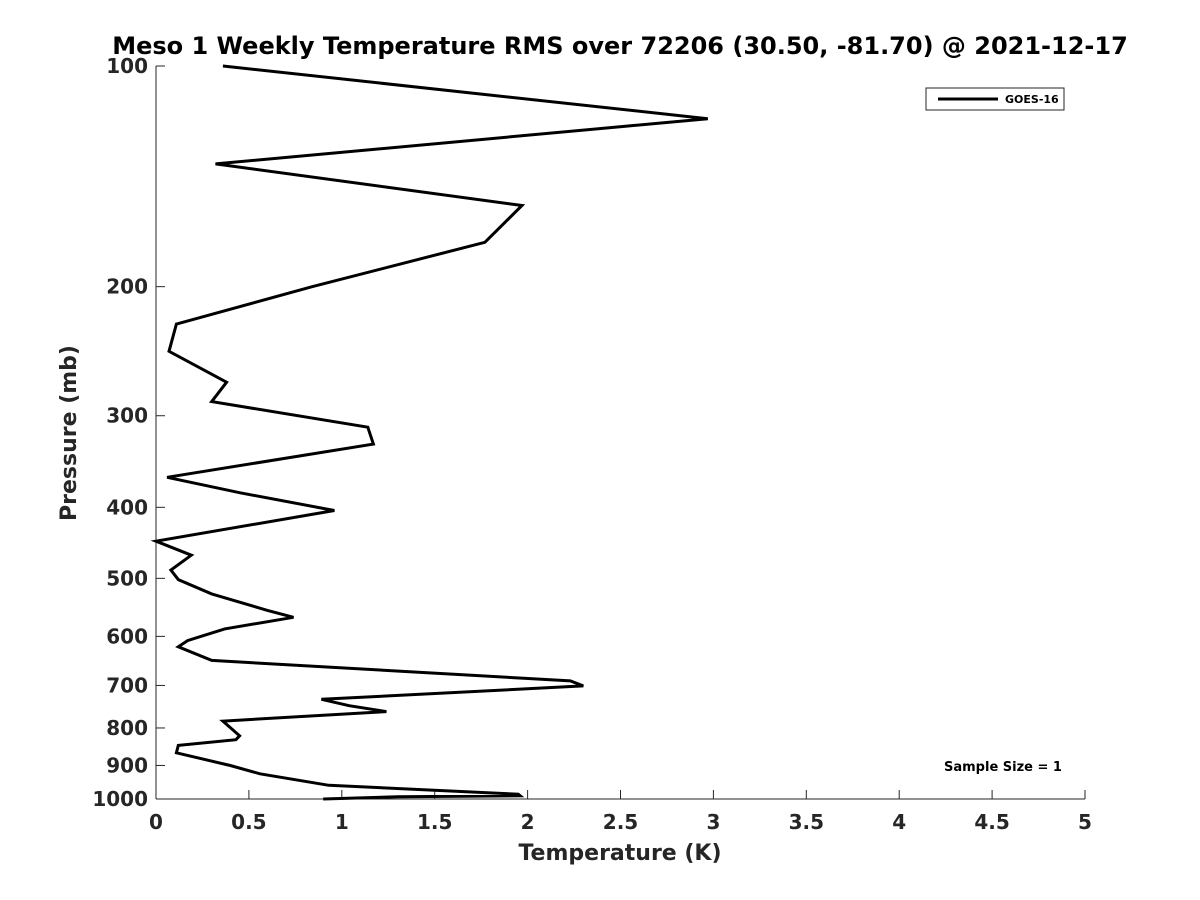  What do you see at coordinates (127, 728) in the screenshot?
I see `y-tick-label: 800` at bounding box center [127, 728].